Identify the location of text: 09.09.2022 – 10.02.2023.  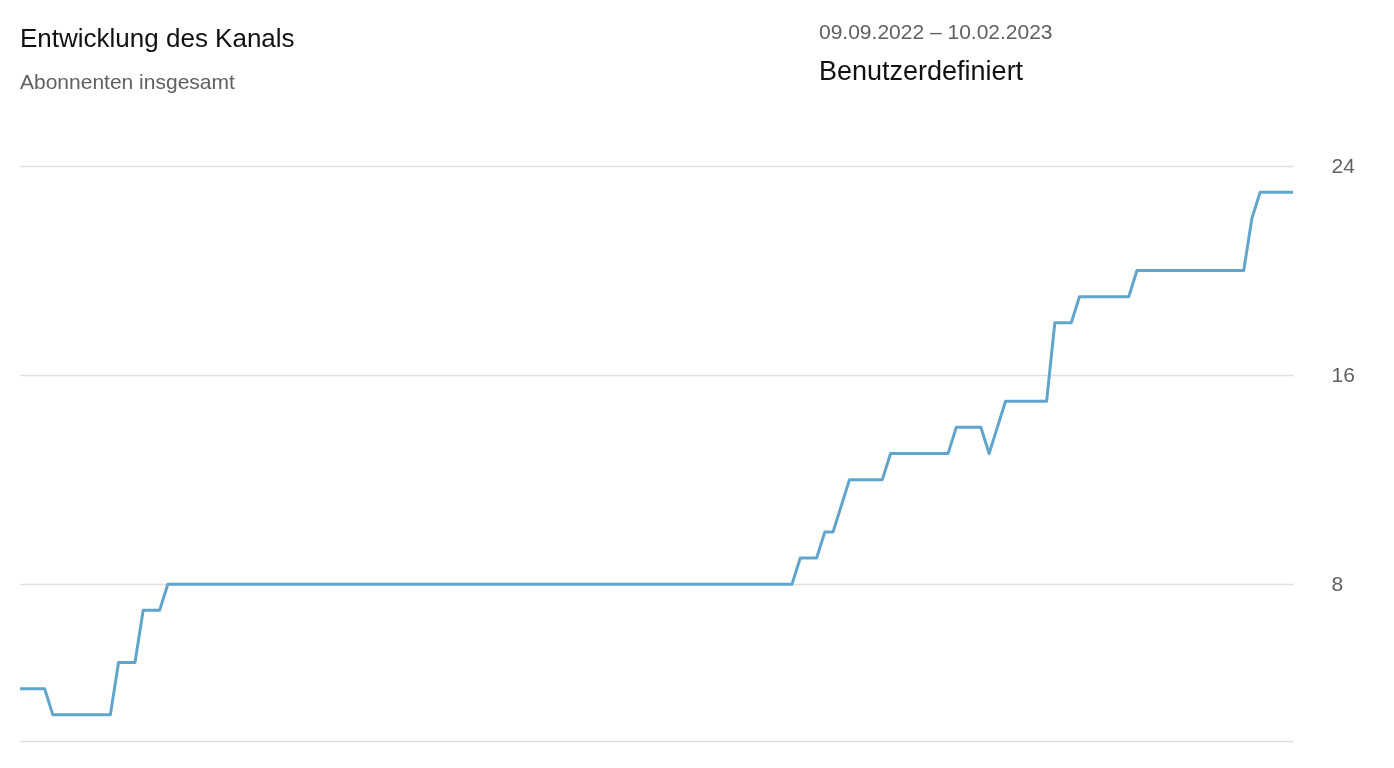
(936, 31).